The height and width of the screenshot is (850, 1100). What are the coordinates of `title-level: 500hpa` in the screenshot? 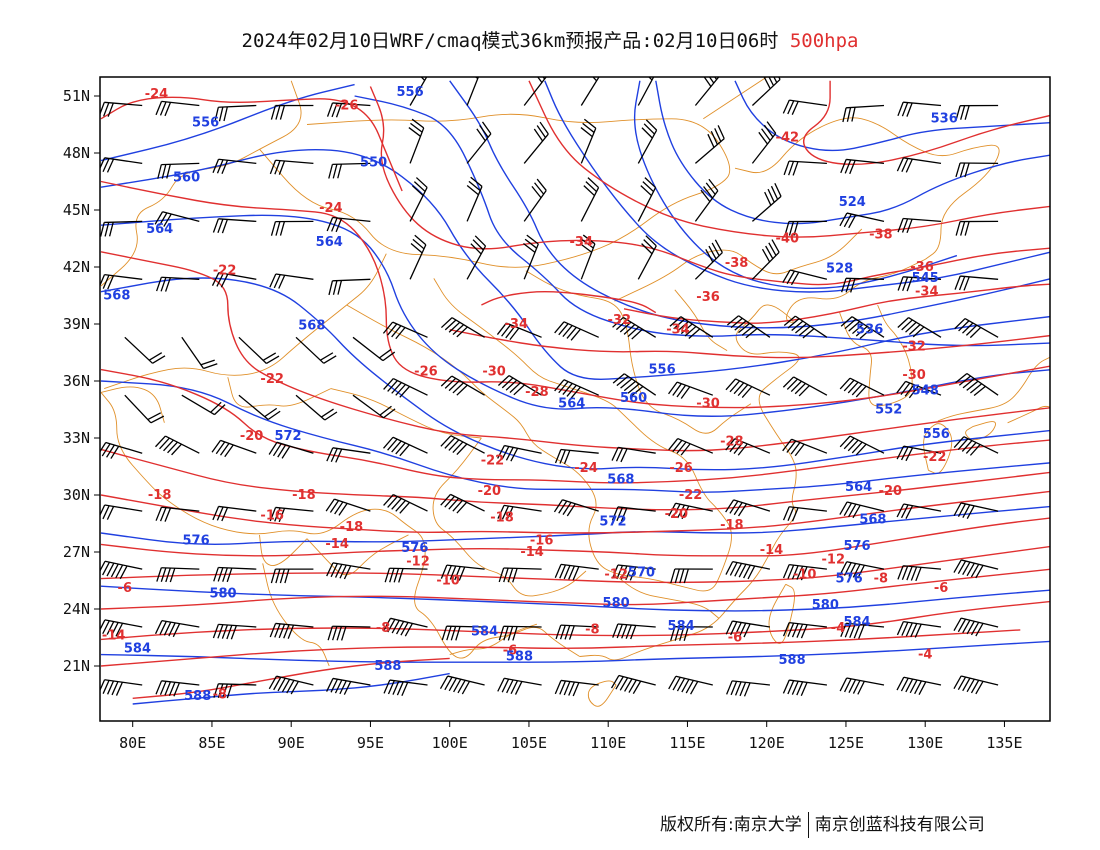 It's located at (824, 41).